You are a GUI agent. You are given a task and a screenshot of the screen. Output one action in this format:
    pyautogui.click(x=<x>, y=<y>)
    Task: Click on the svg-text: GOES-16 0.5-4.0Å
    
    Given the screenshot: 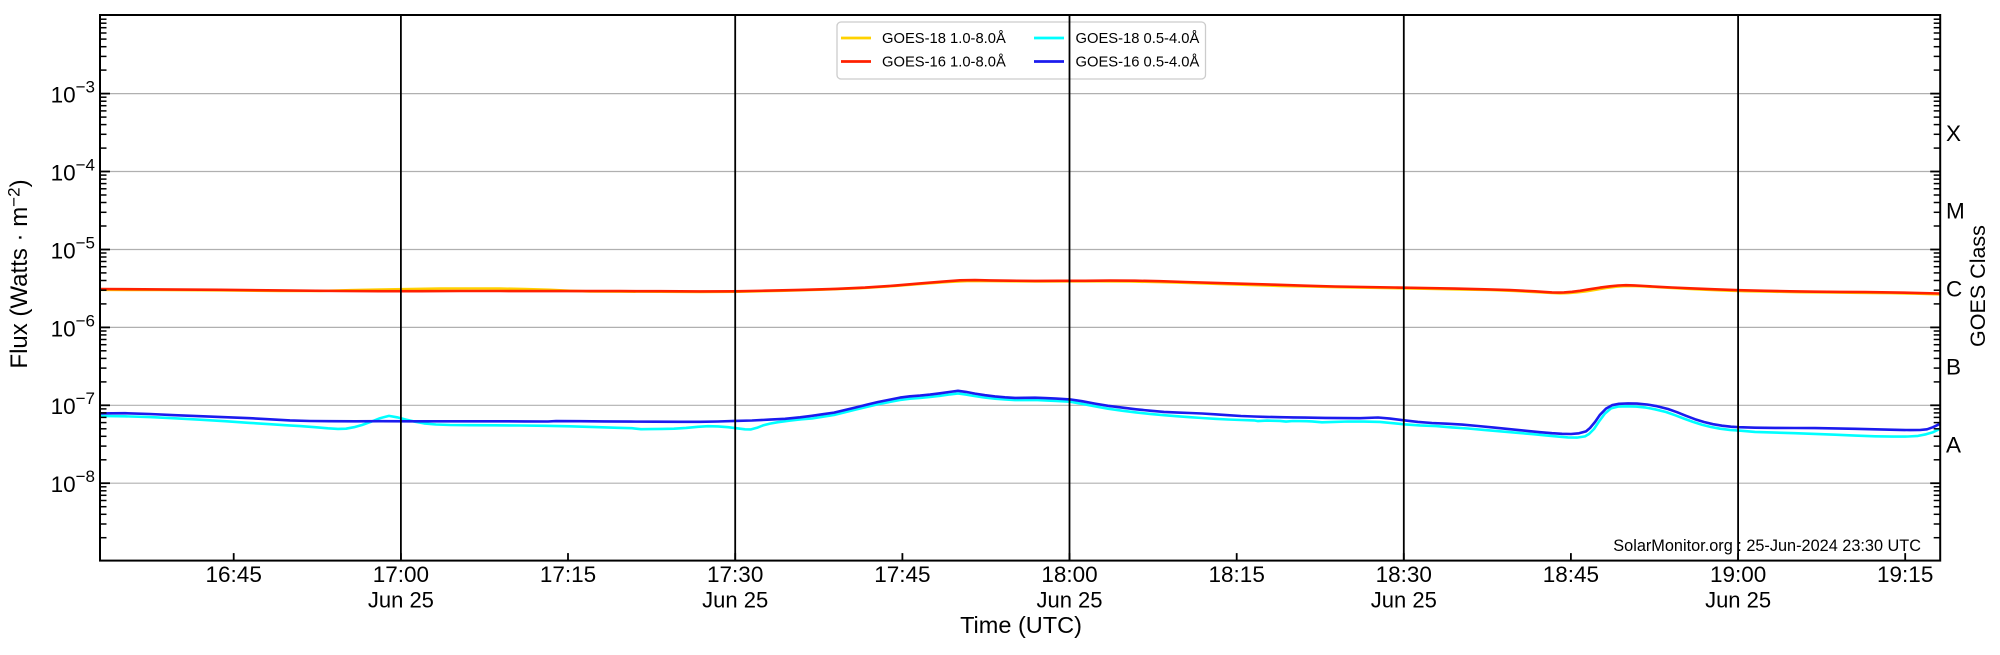 What is the action you would take?
    pyautogui.click(x=1138, y=62)
    